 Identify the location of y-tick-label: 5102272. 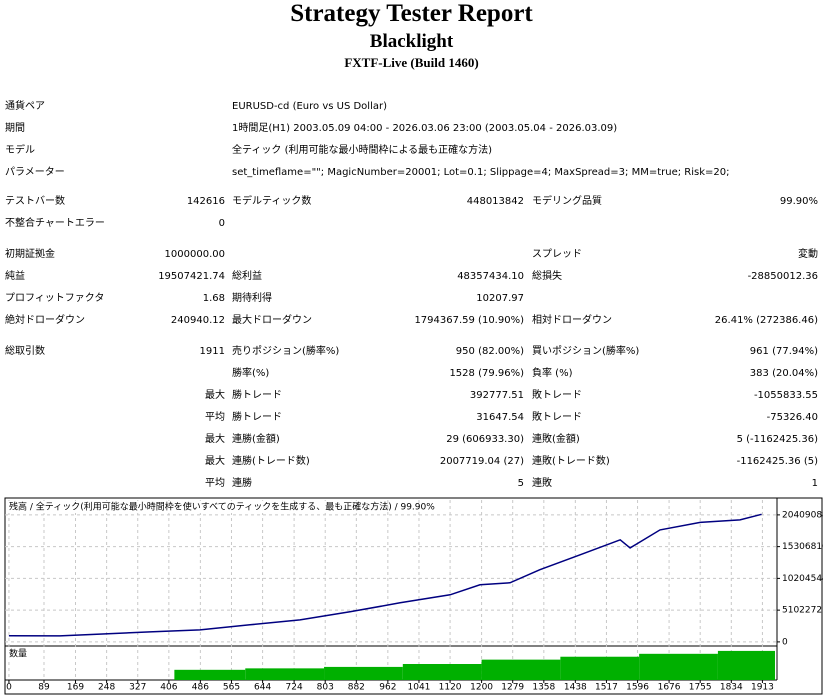
(802, 611).